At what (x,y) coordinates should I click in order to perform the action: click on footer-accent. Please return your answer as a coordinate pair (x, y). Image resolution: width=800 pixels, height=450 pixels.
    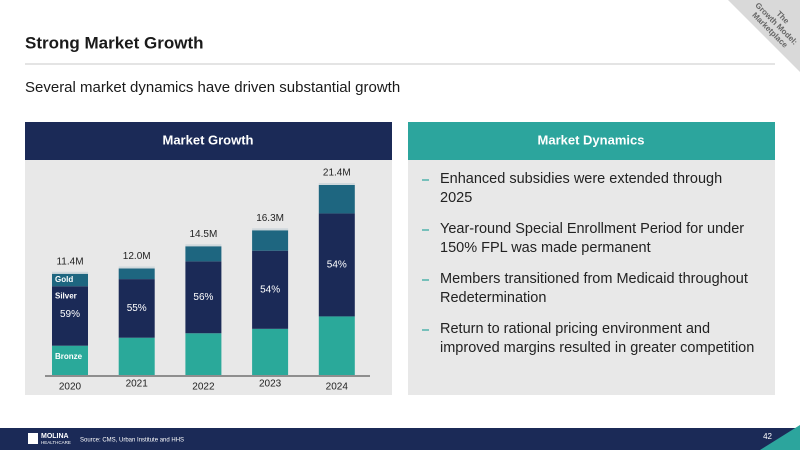
    Looking at the image, I should click on (780, 437).